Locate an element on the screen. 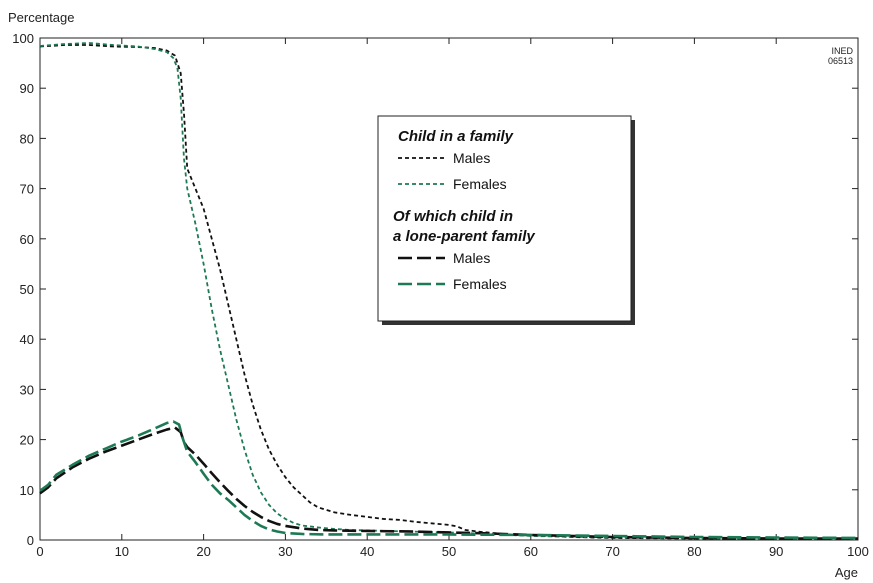 This screenshot has height=583, width=873. x-tick-label: 90 is located at coordinates (776, 551).